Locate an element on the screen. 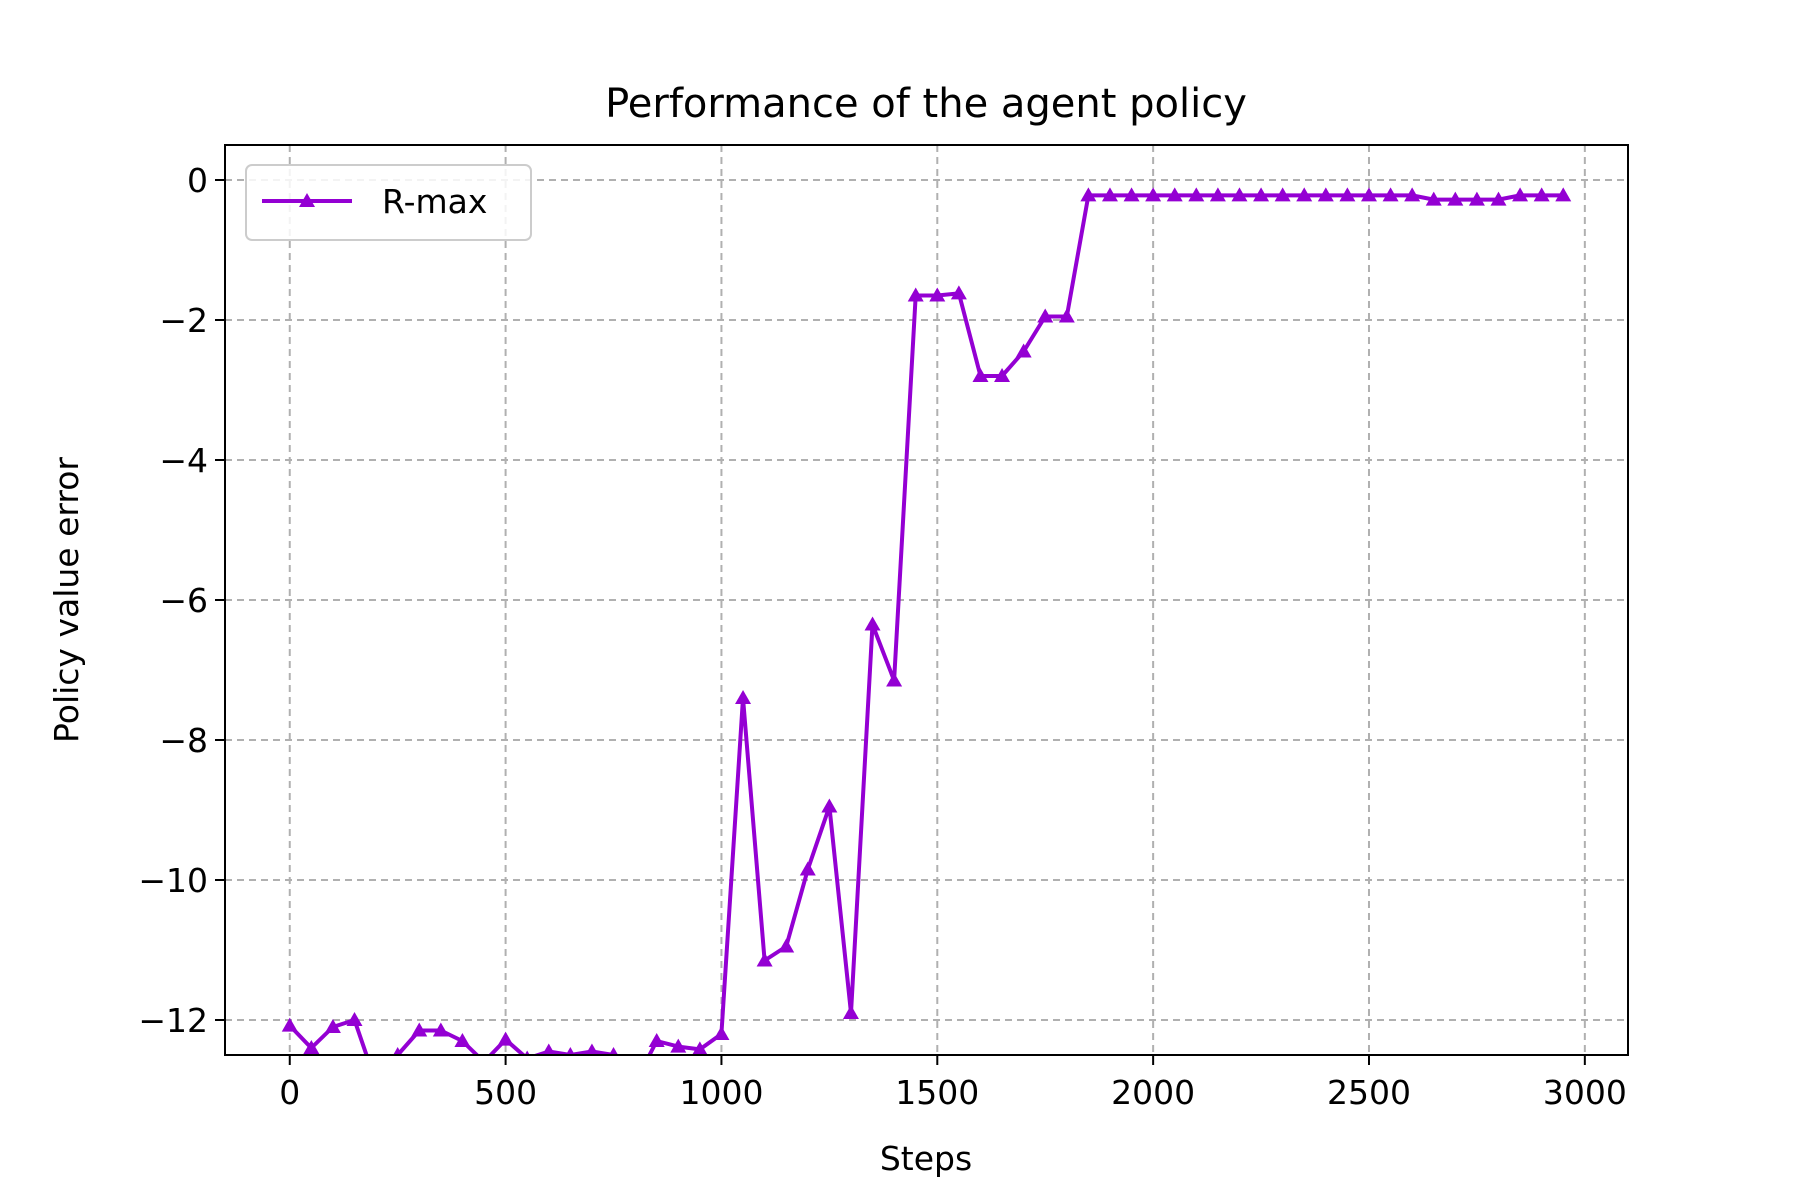 The image size is (1800, 1200). x-tick-label: 500 is located at coordinates (505, 1092).